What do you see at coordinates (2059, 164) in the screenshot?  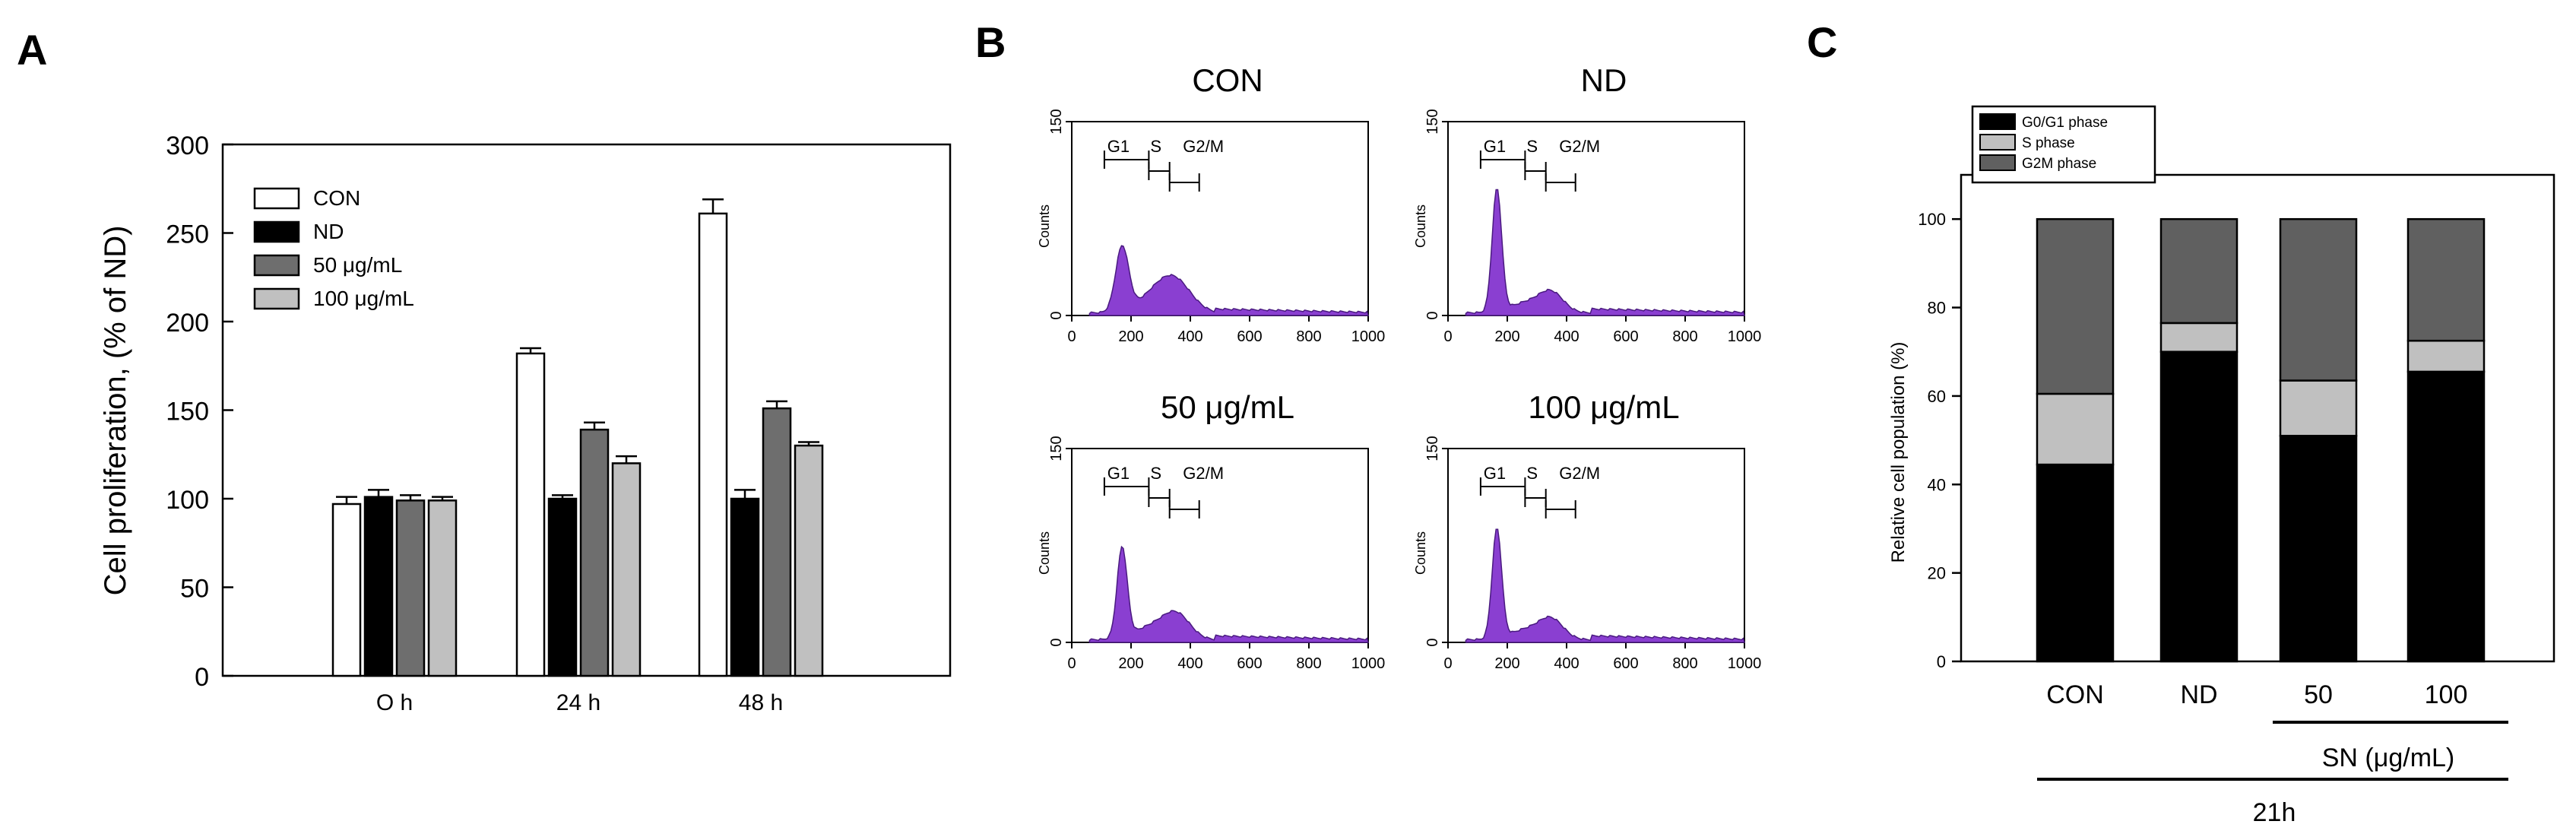 I see `chart-c-legend-label: G2M phase` at bounding box center [2059, 164].